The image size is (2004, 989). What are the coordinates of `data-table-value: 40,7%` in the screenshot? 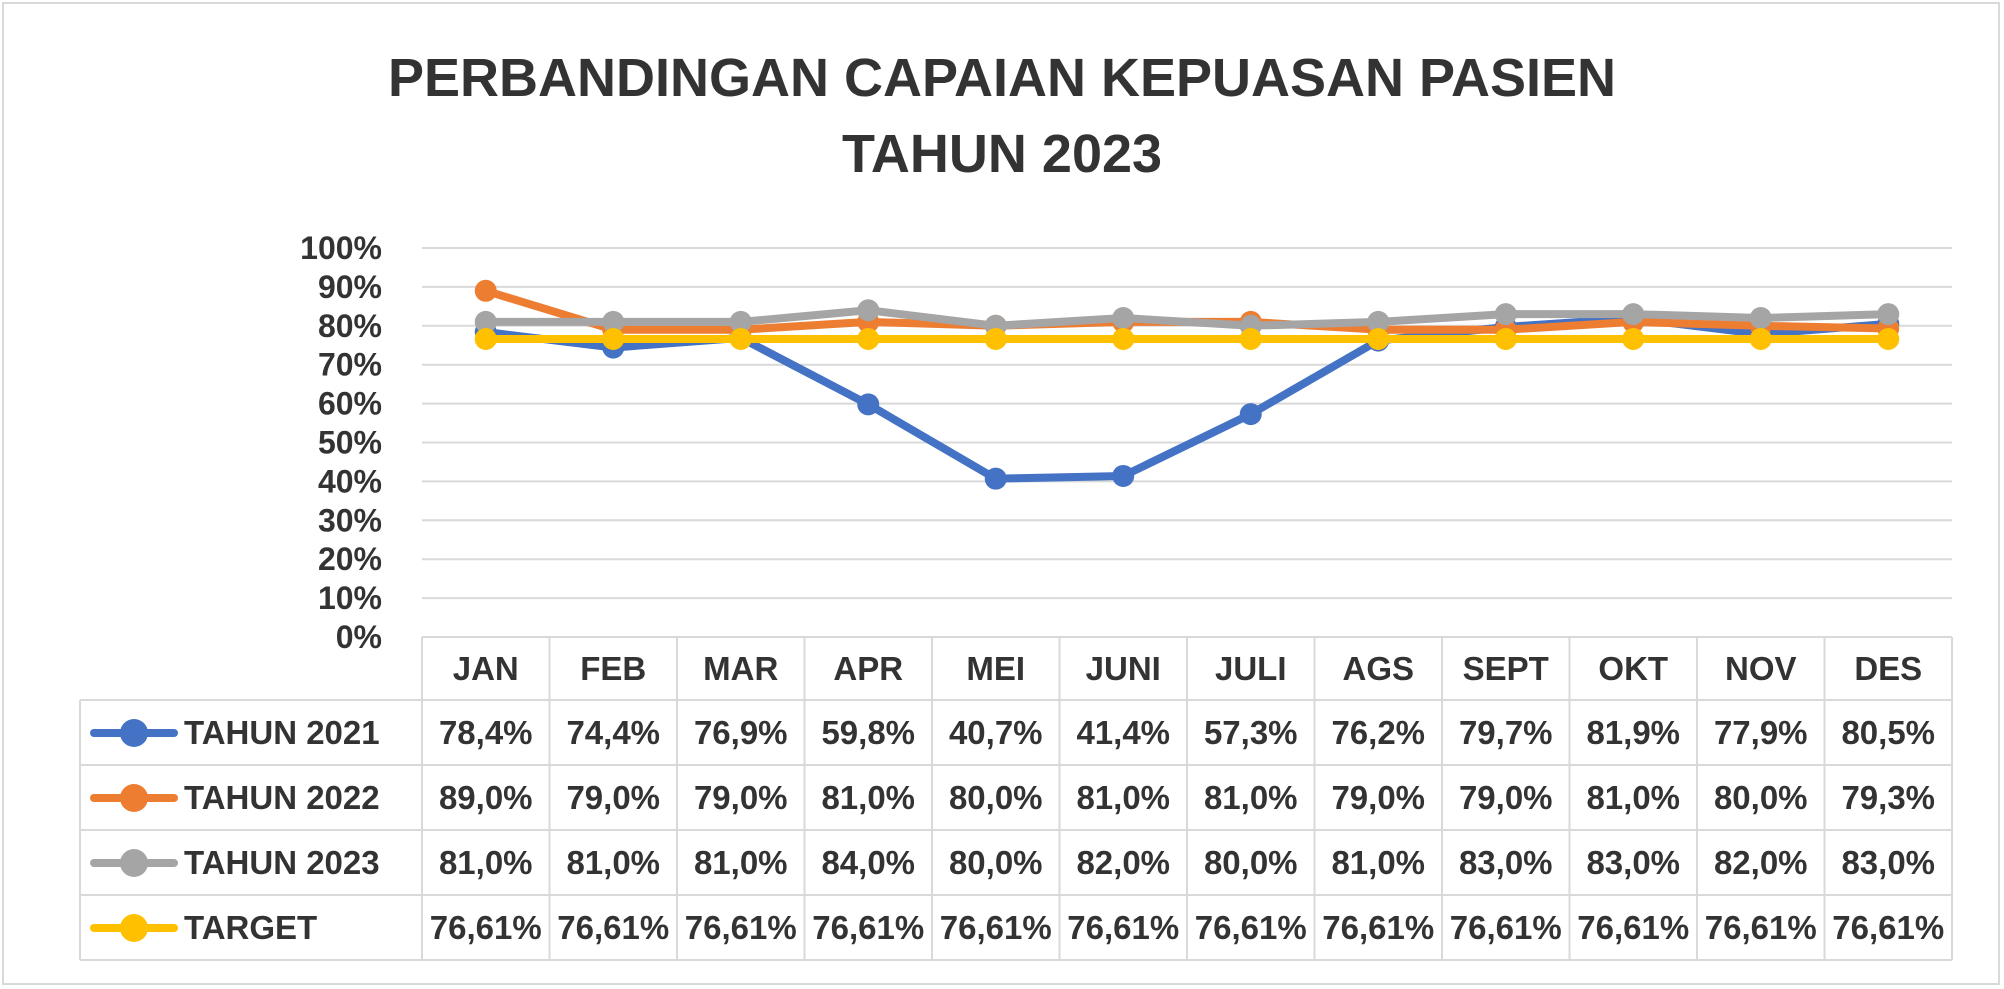 It's located at (995, 732).